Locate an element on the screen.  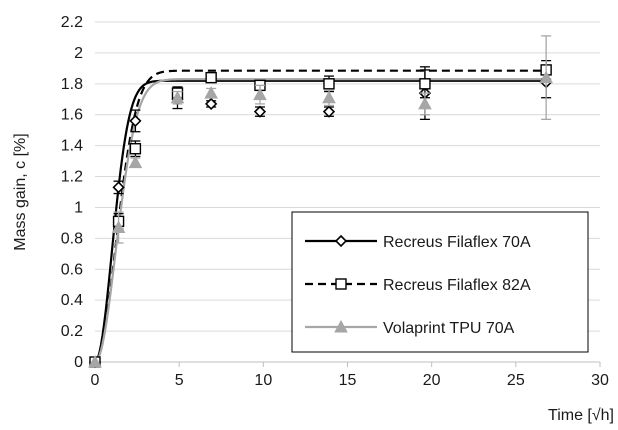
x-tick-label: 30 is located at coordinates (600, 380).